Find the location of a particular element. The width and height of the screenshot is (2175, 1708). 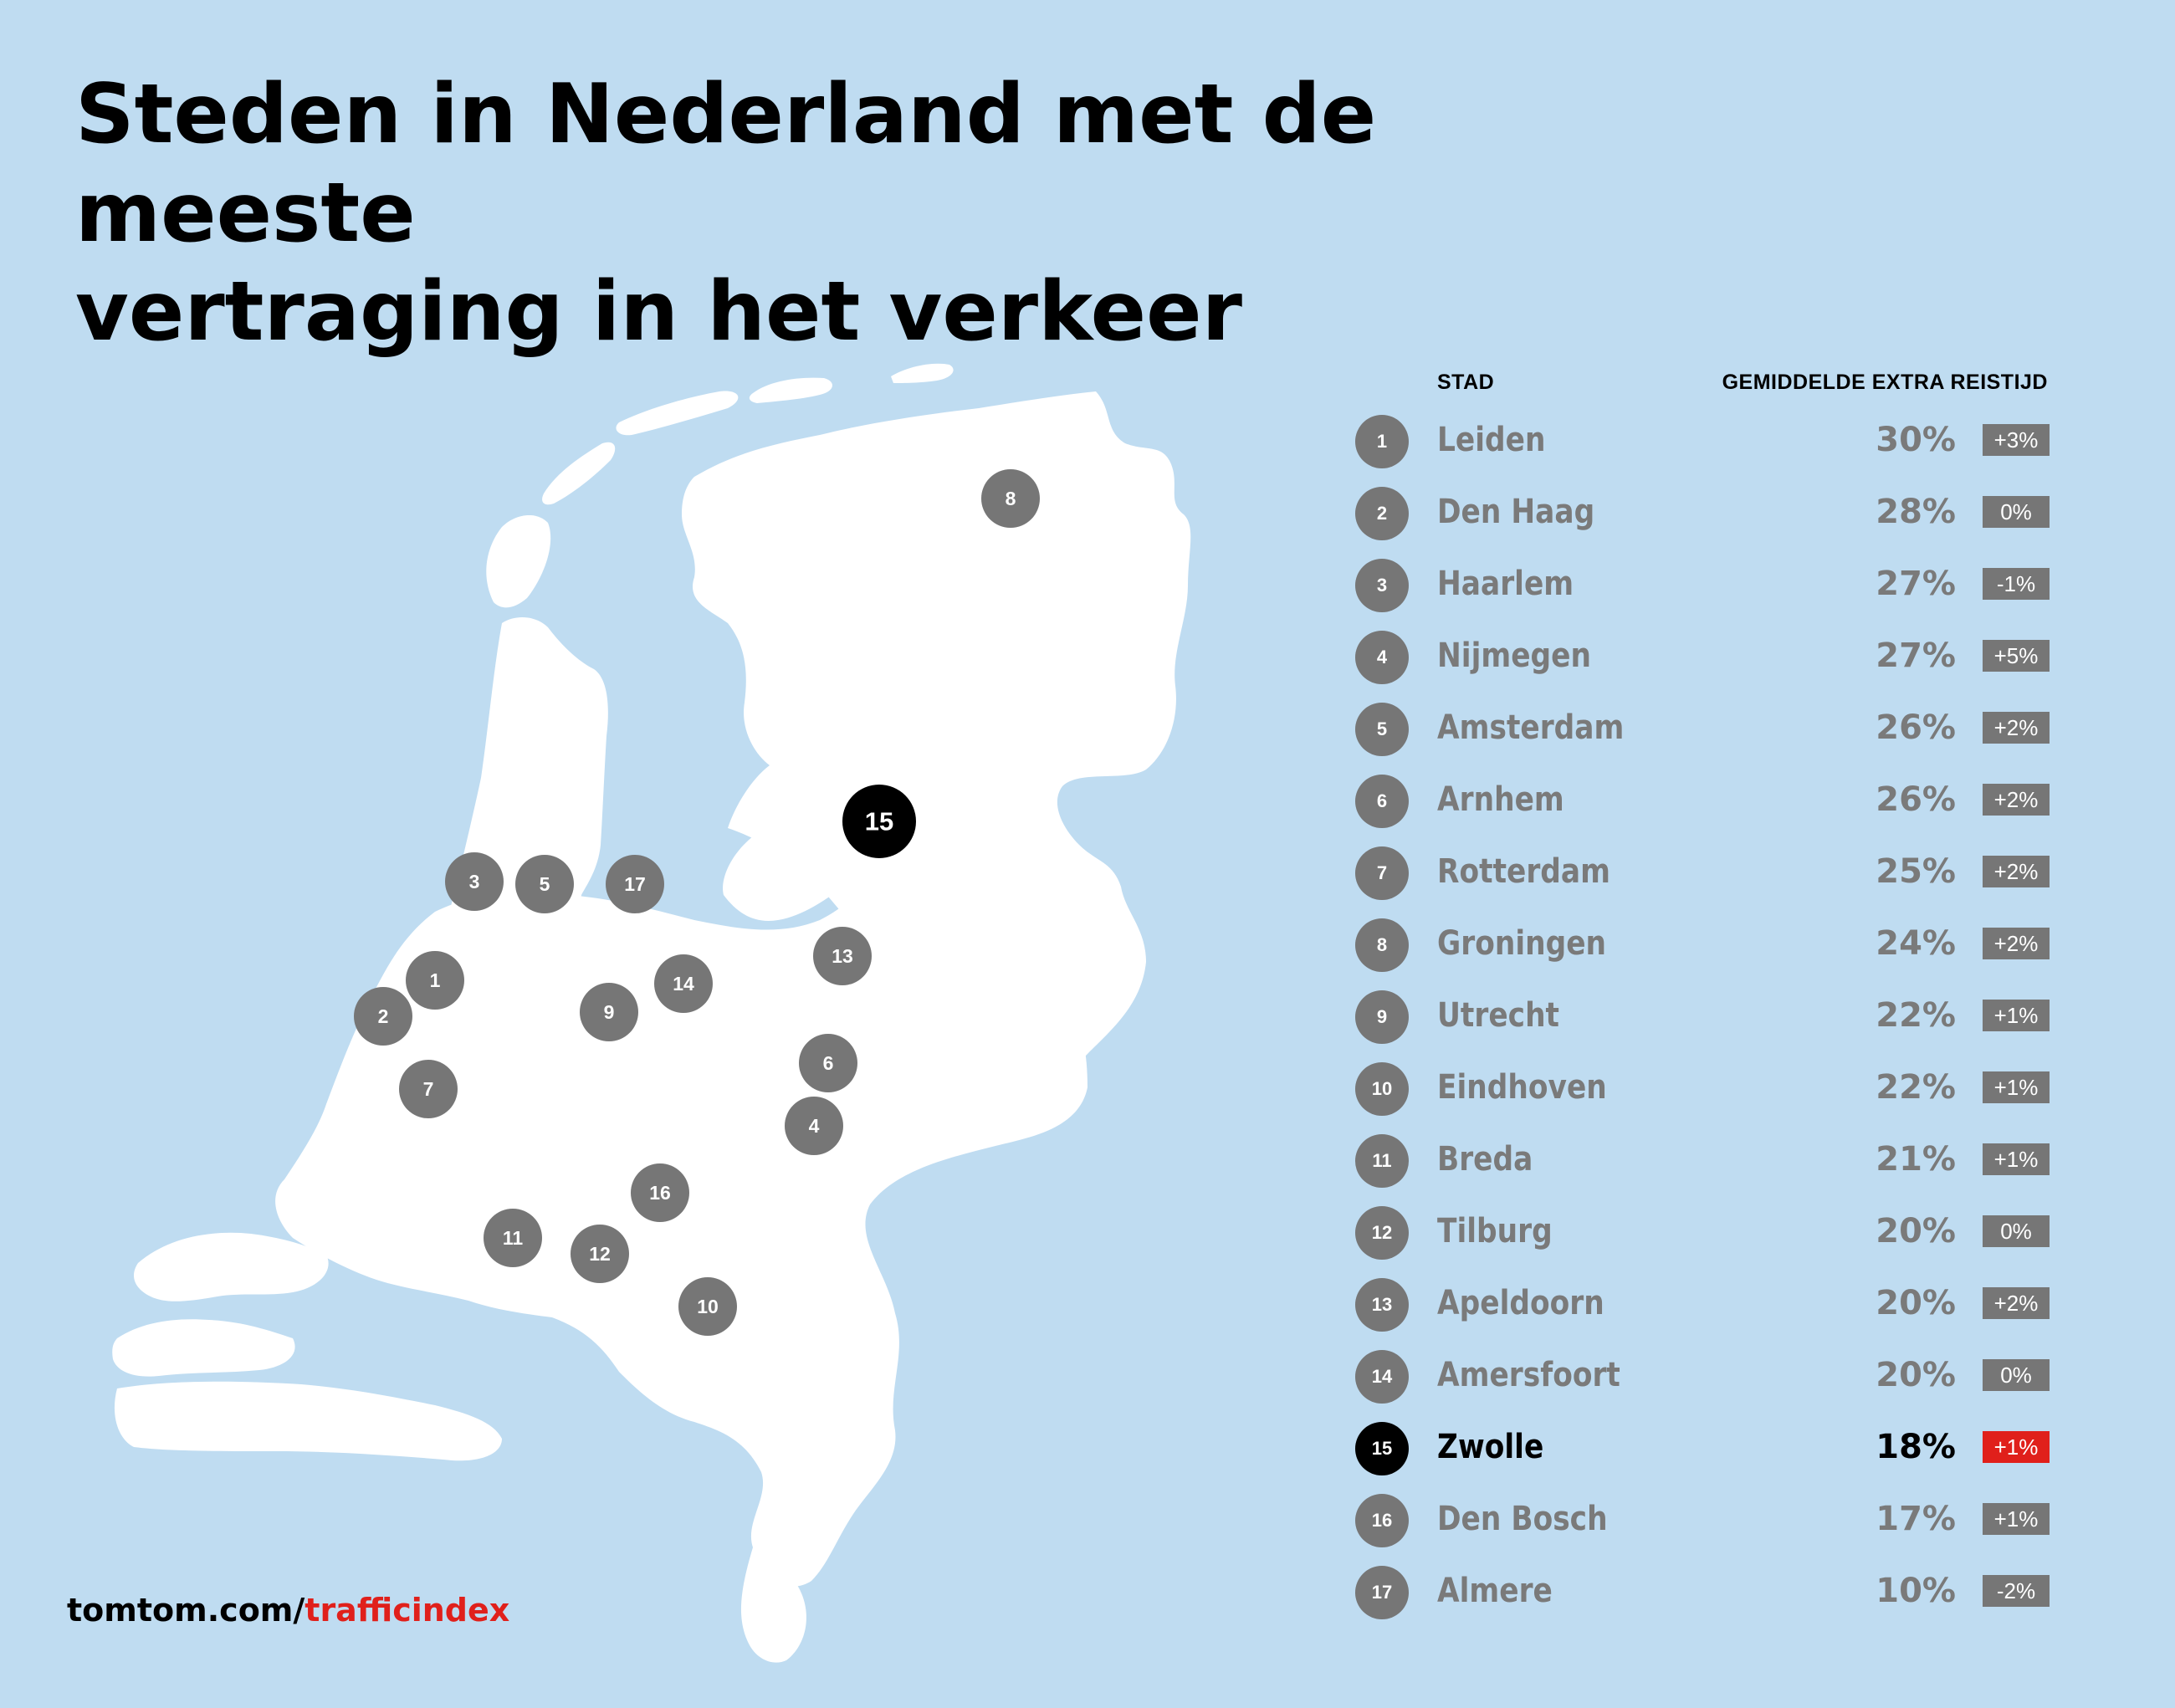

table-row: 1 Leiden 30% +3% is located at coordinates (1703, 446).